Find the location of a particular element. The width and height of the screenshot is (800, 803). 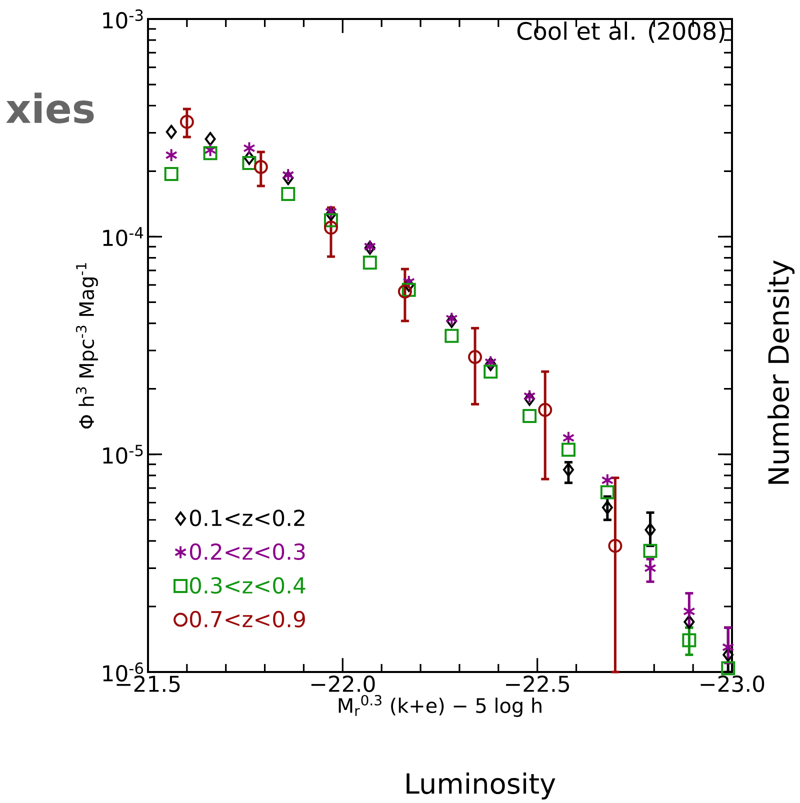

text: Number Density is located at coordinates (781, 372).